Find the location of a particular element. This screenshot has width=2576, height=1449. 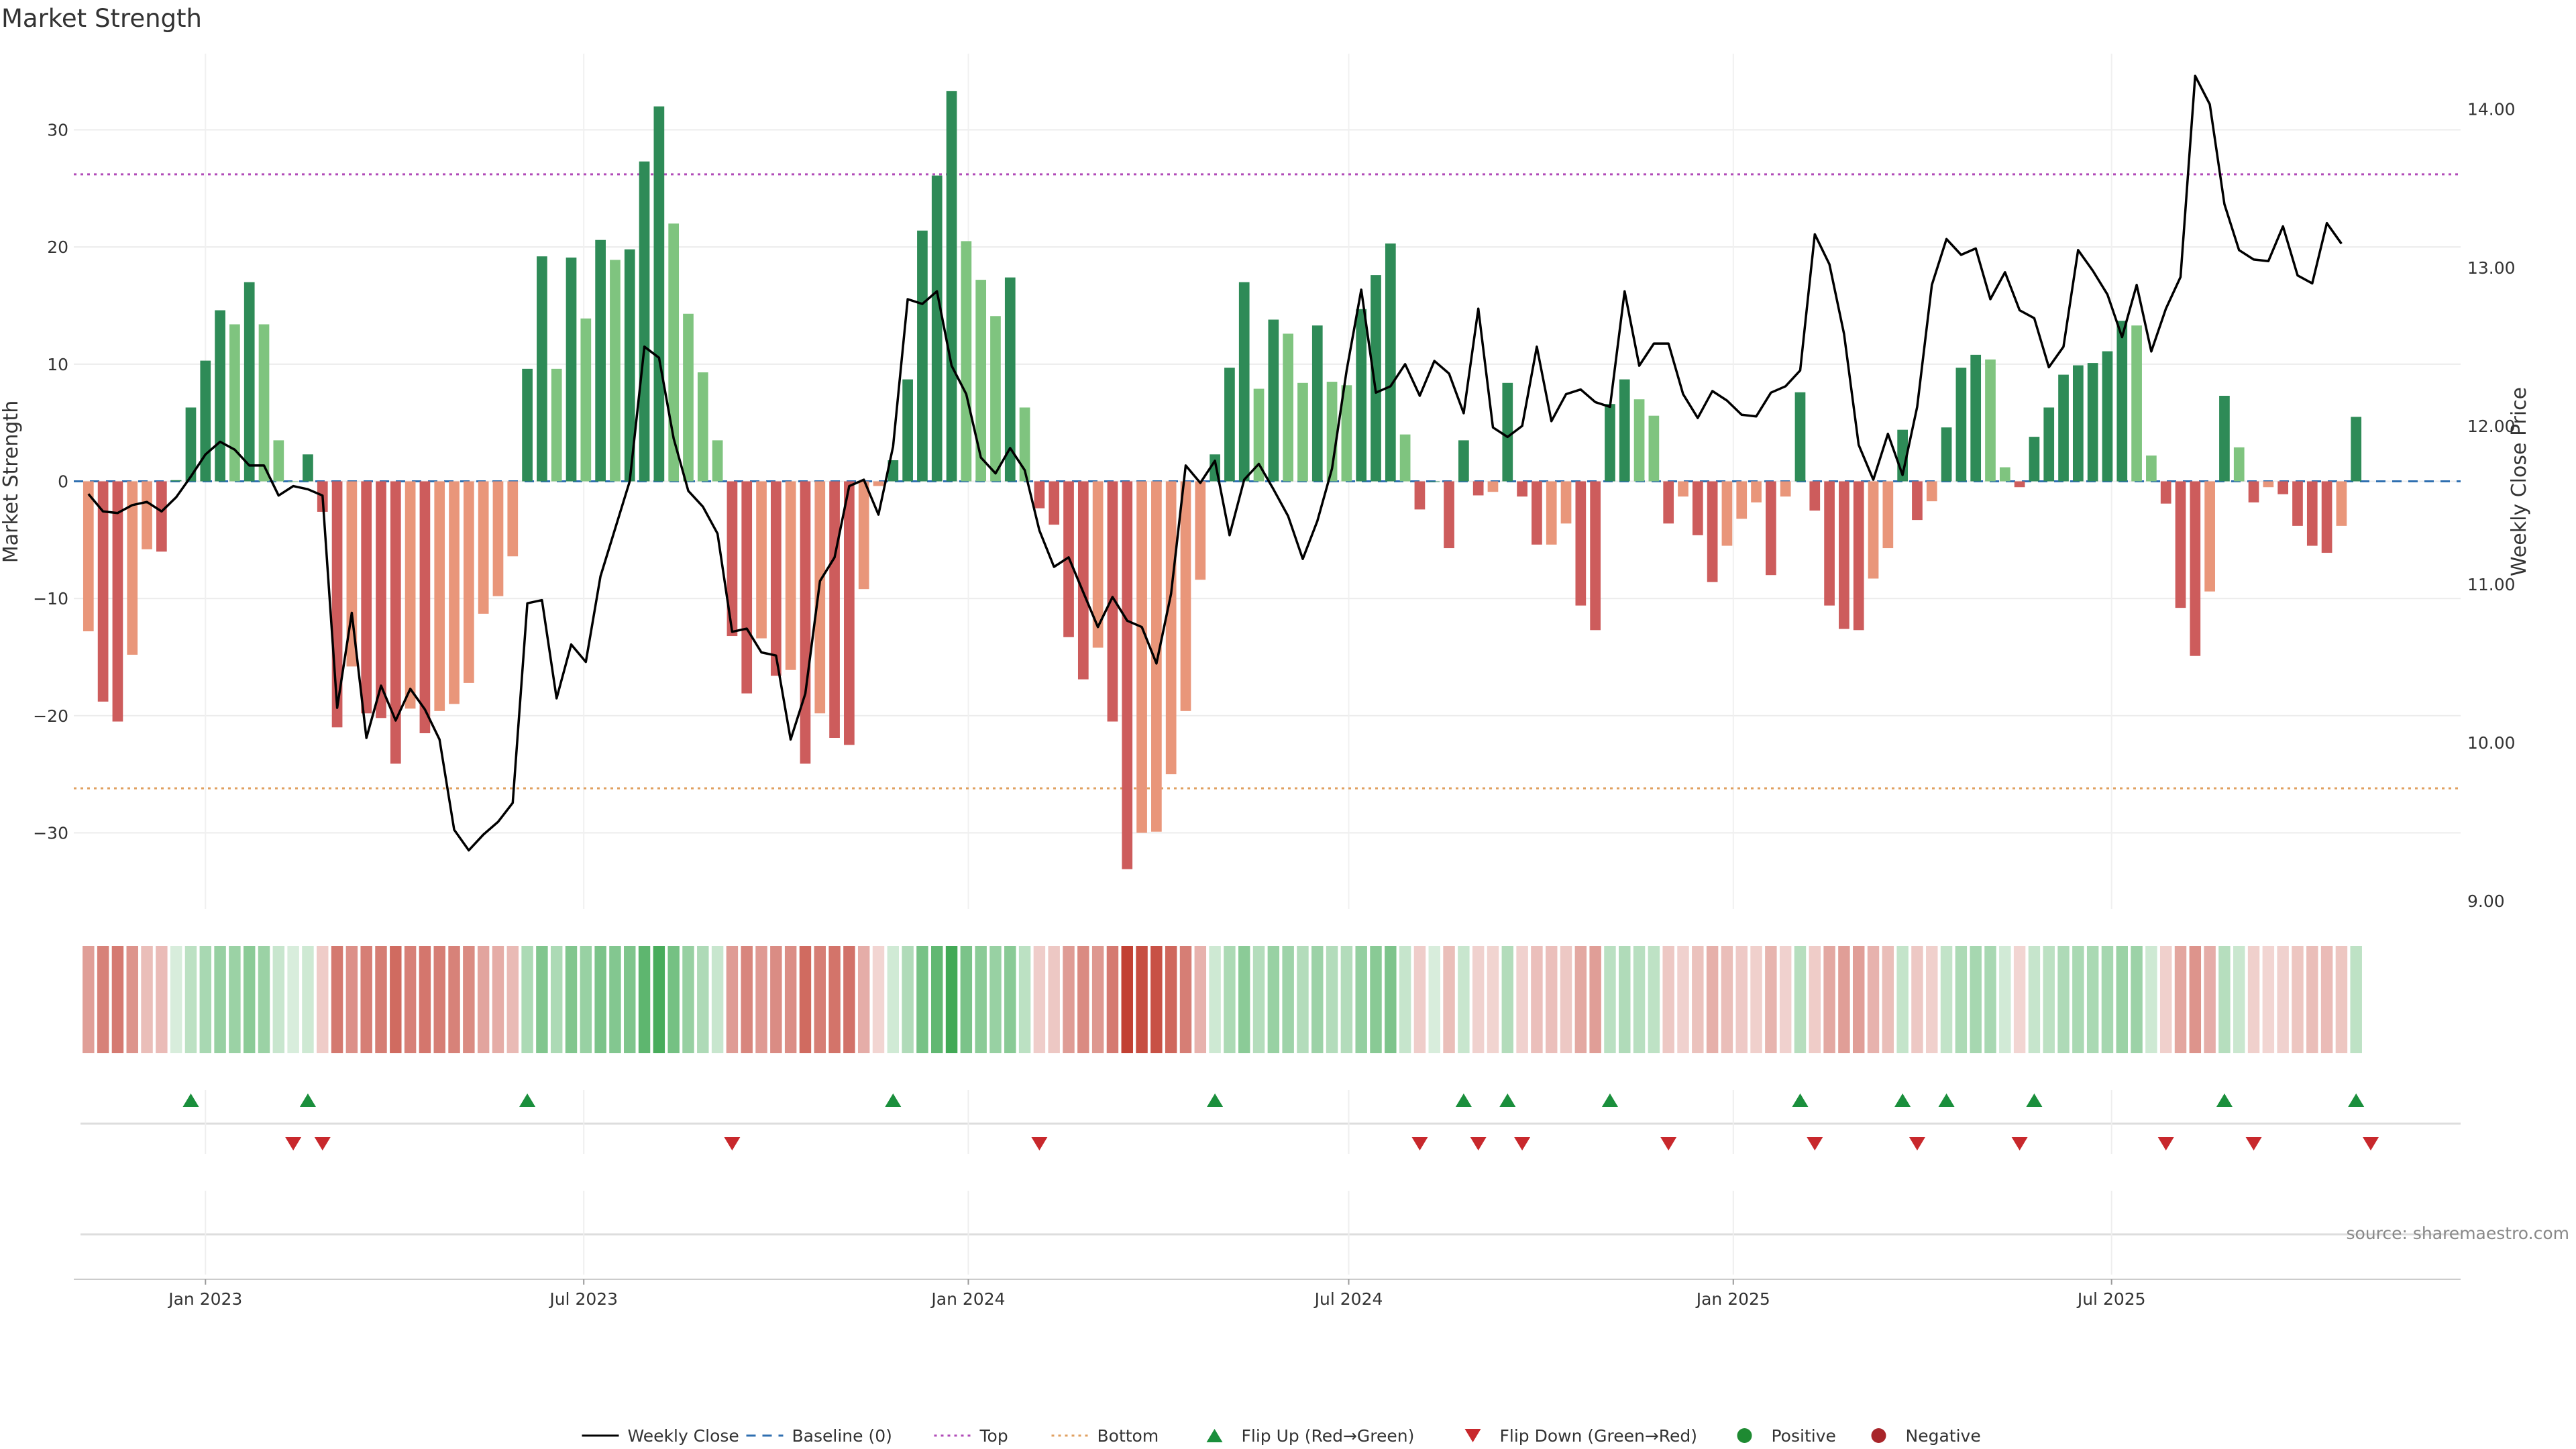

y-right-tick-label: 10.00 is located at coordinates (2491, 743).